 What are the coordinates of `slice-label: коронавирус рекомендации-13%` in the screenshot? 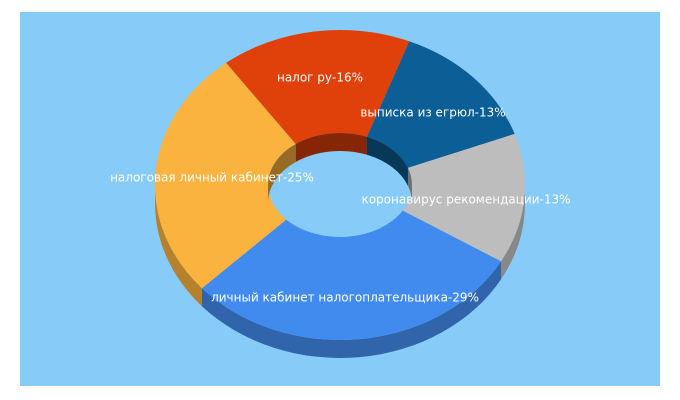 It's located at (465, 200).